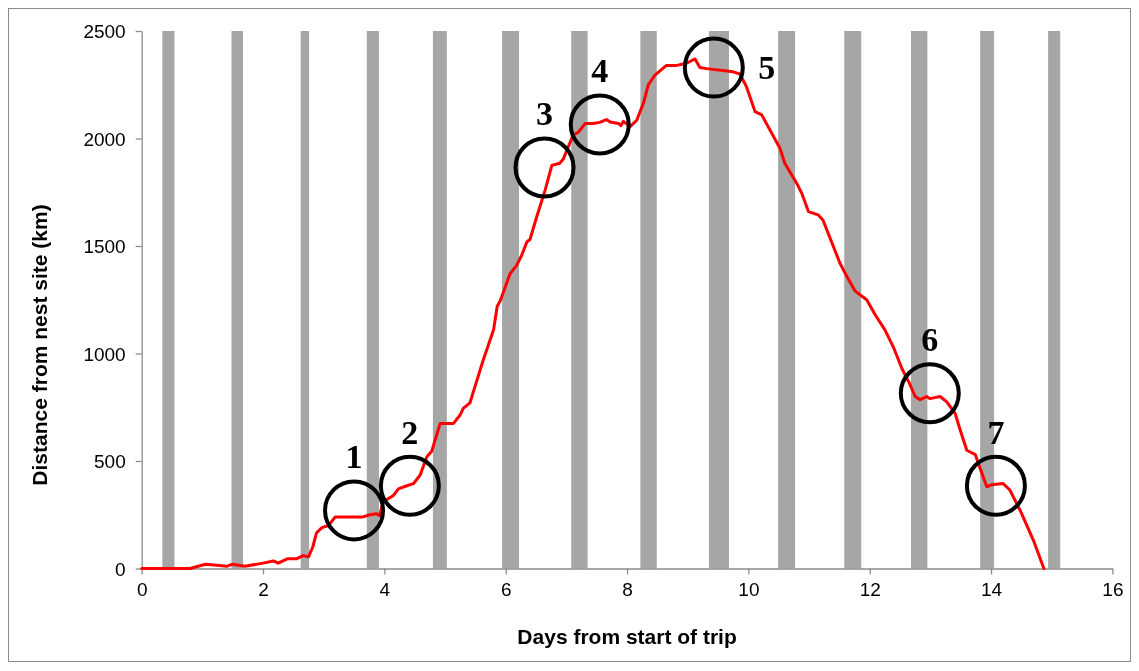 This screenshot has width=1139, height=671. I want to click on x-tick-label: 12, so click(870, 589).